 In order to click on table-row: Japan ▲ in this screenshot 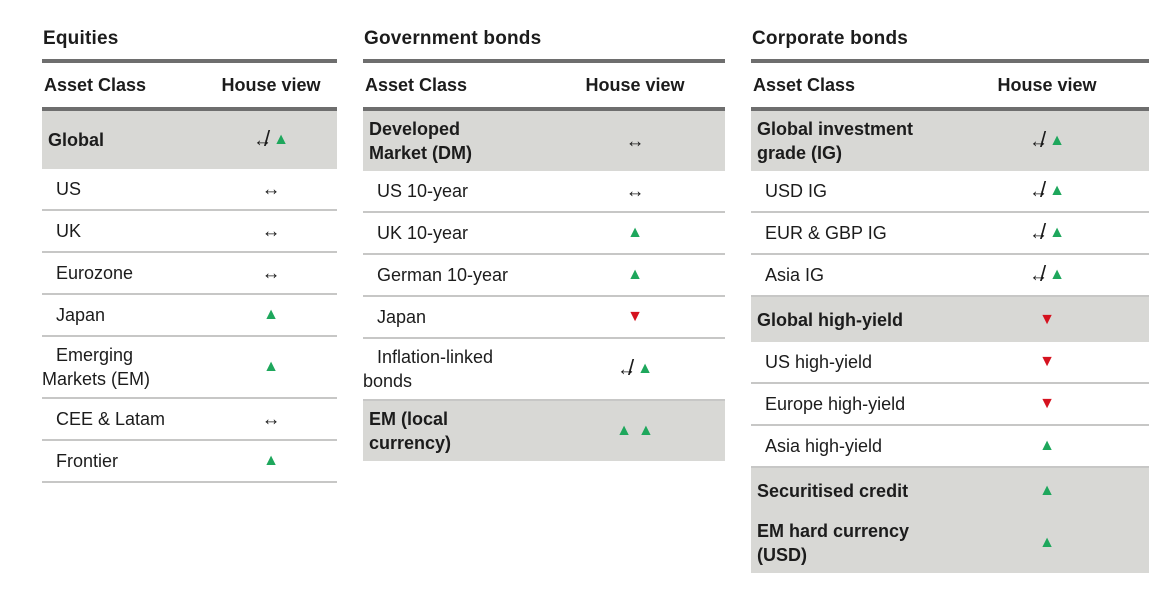, I will do `click(189, 316)`.